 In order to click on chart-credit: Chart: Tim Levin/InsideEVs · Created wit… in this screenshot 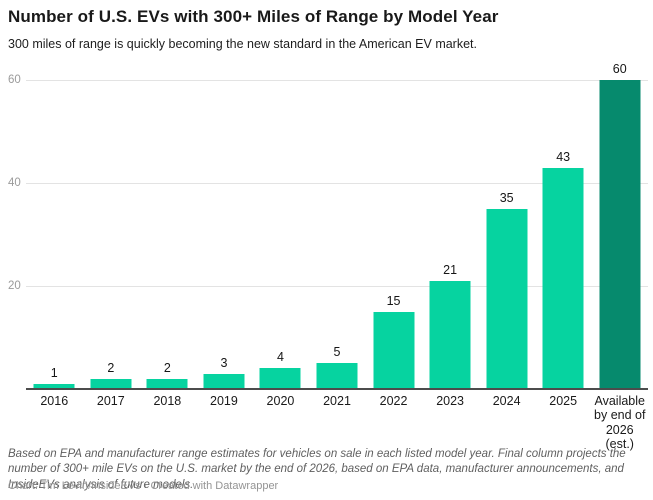, I will do `click(143, 486)`.